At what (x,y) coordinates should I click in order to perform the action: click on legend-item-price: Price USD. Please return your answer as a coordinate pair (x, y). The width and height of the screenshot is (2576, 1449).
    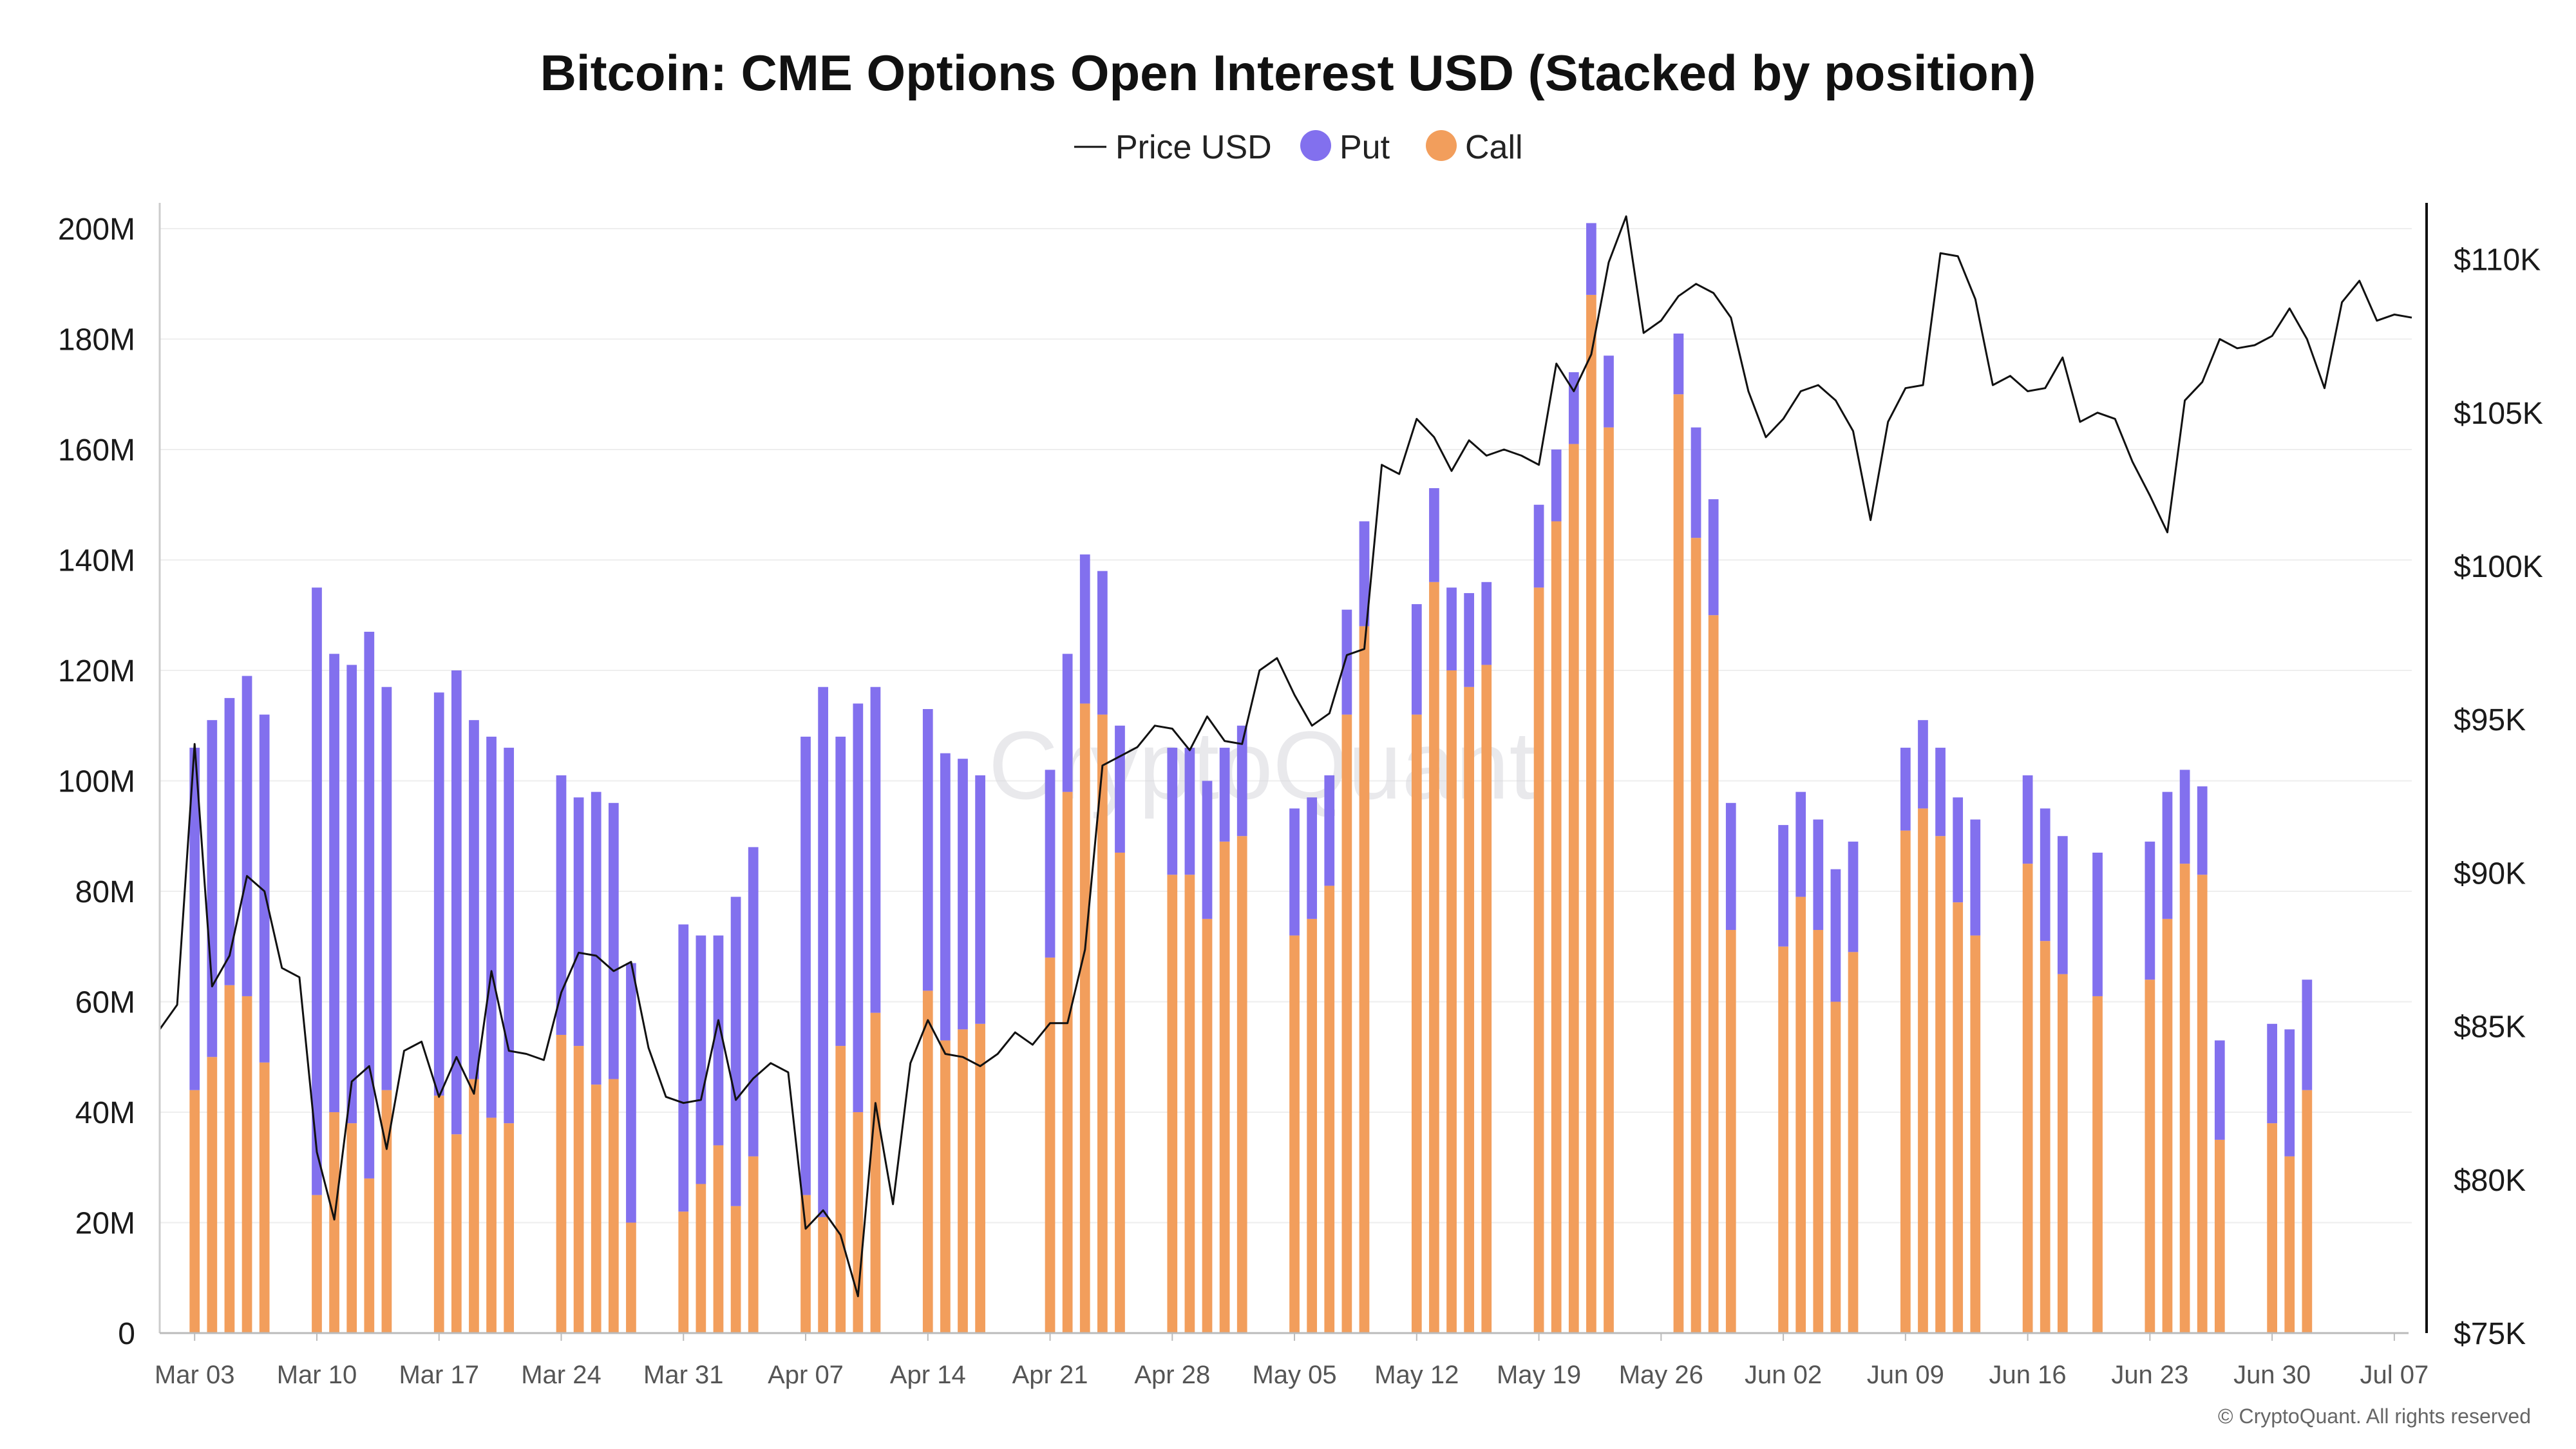
    Looking at the image, I should click on (1173, 147).